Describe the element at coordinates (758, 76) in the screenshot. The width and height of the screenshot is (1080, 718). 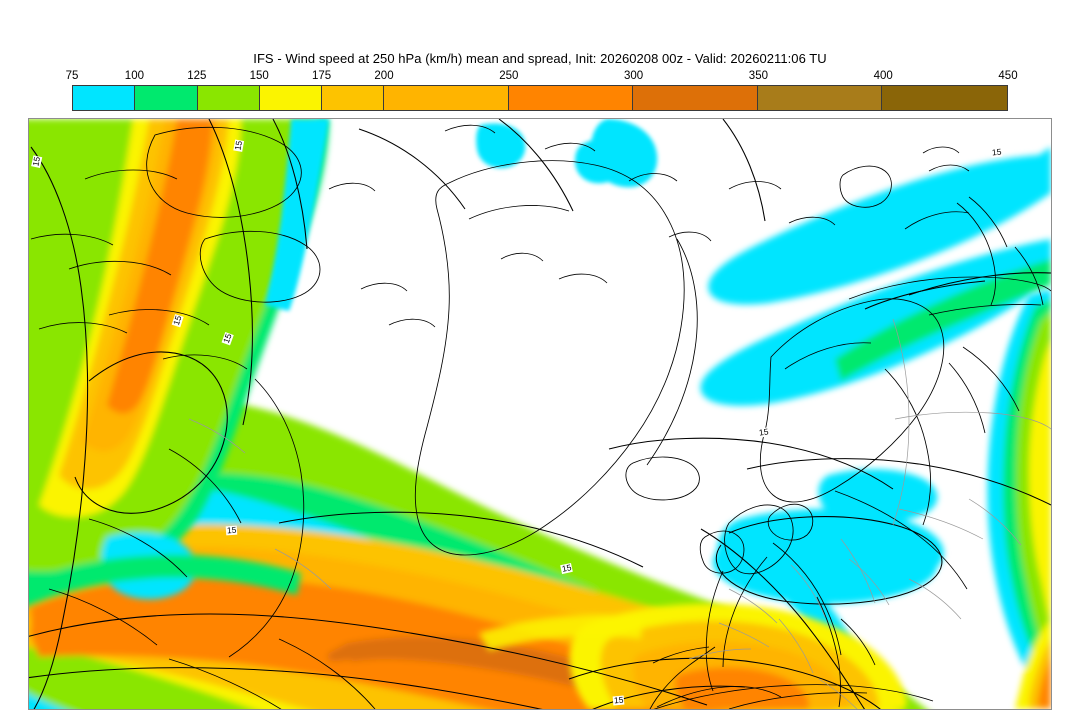
I see `colorbar-tick-350: 350` at that location.